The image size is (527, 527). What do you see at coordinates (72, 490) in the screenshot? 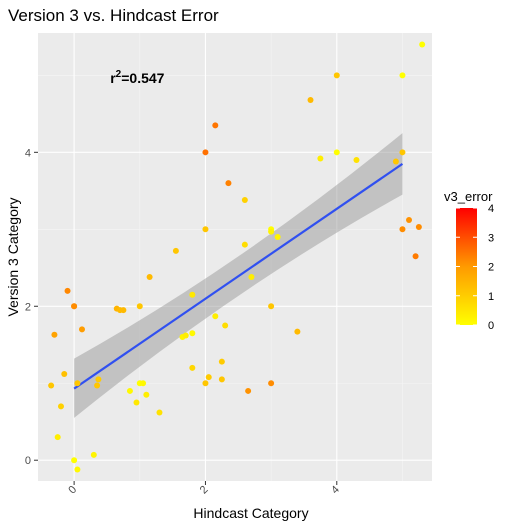
I see `x-tick-label: 0` at bounding box center [72, 490].